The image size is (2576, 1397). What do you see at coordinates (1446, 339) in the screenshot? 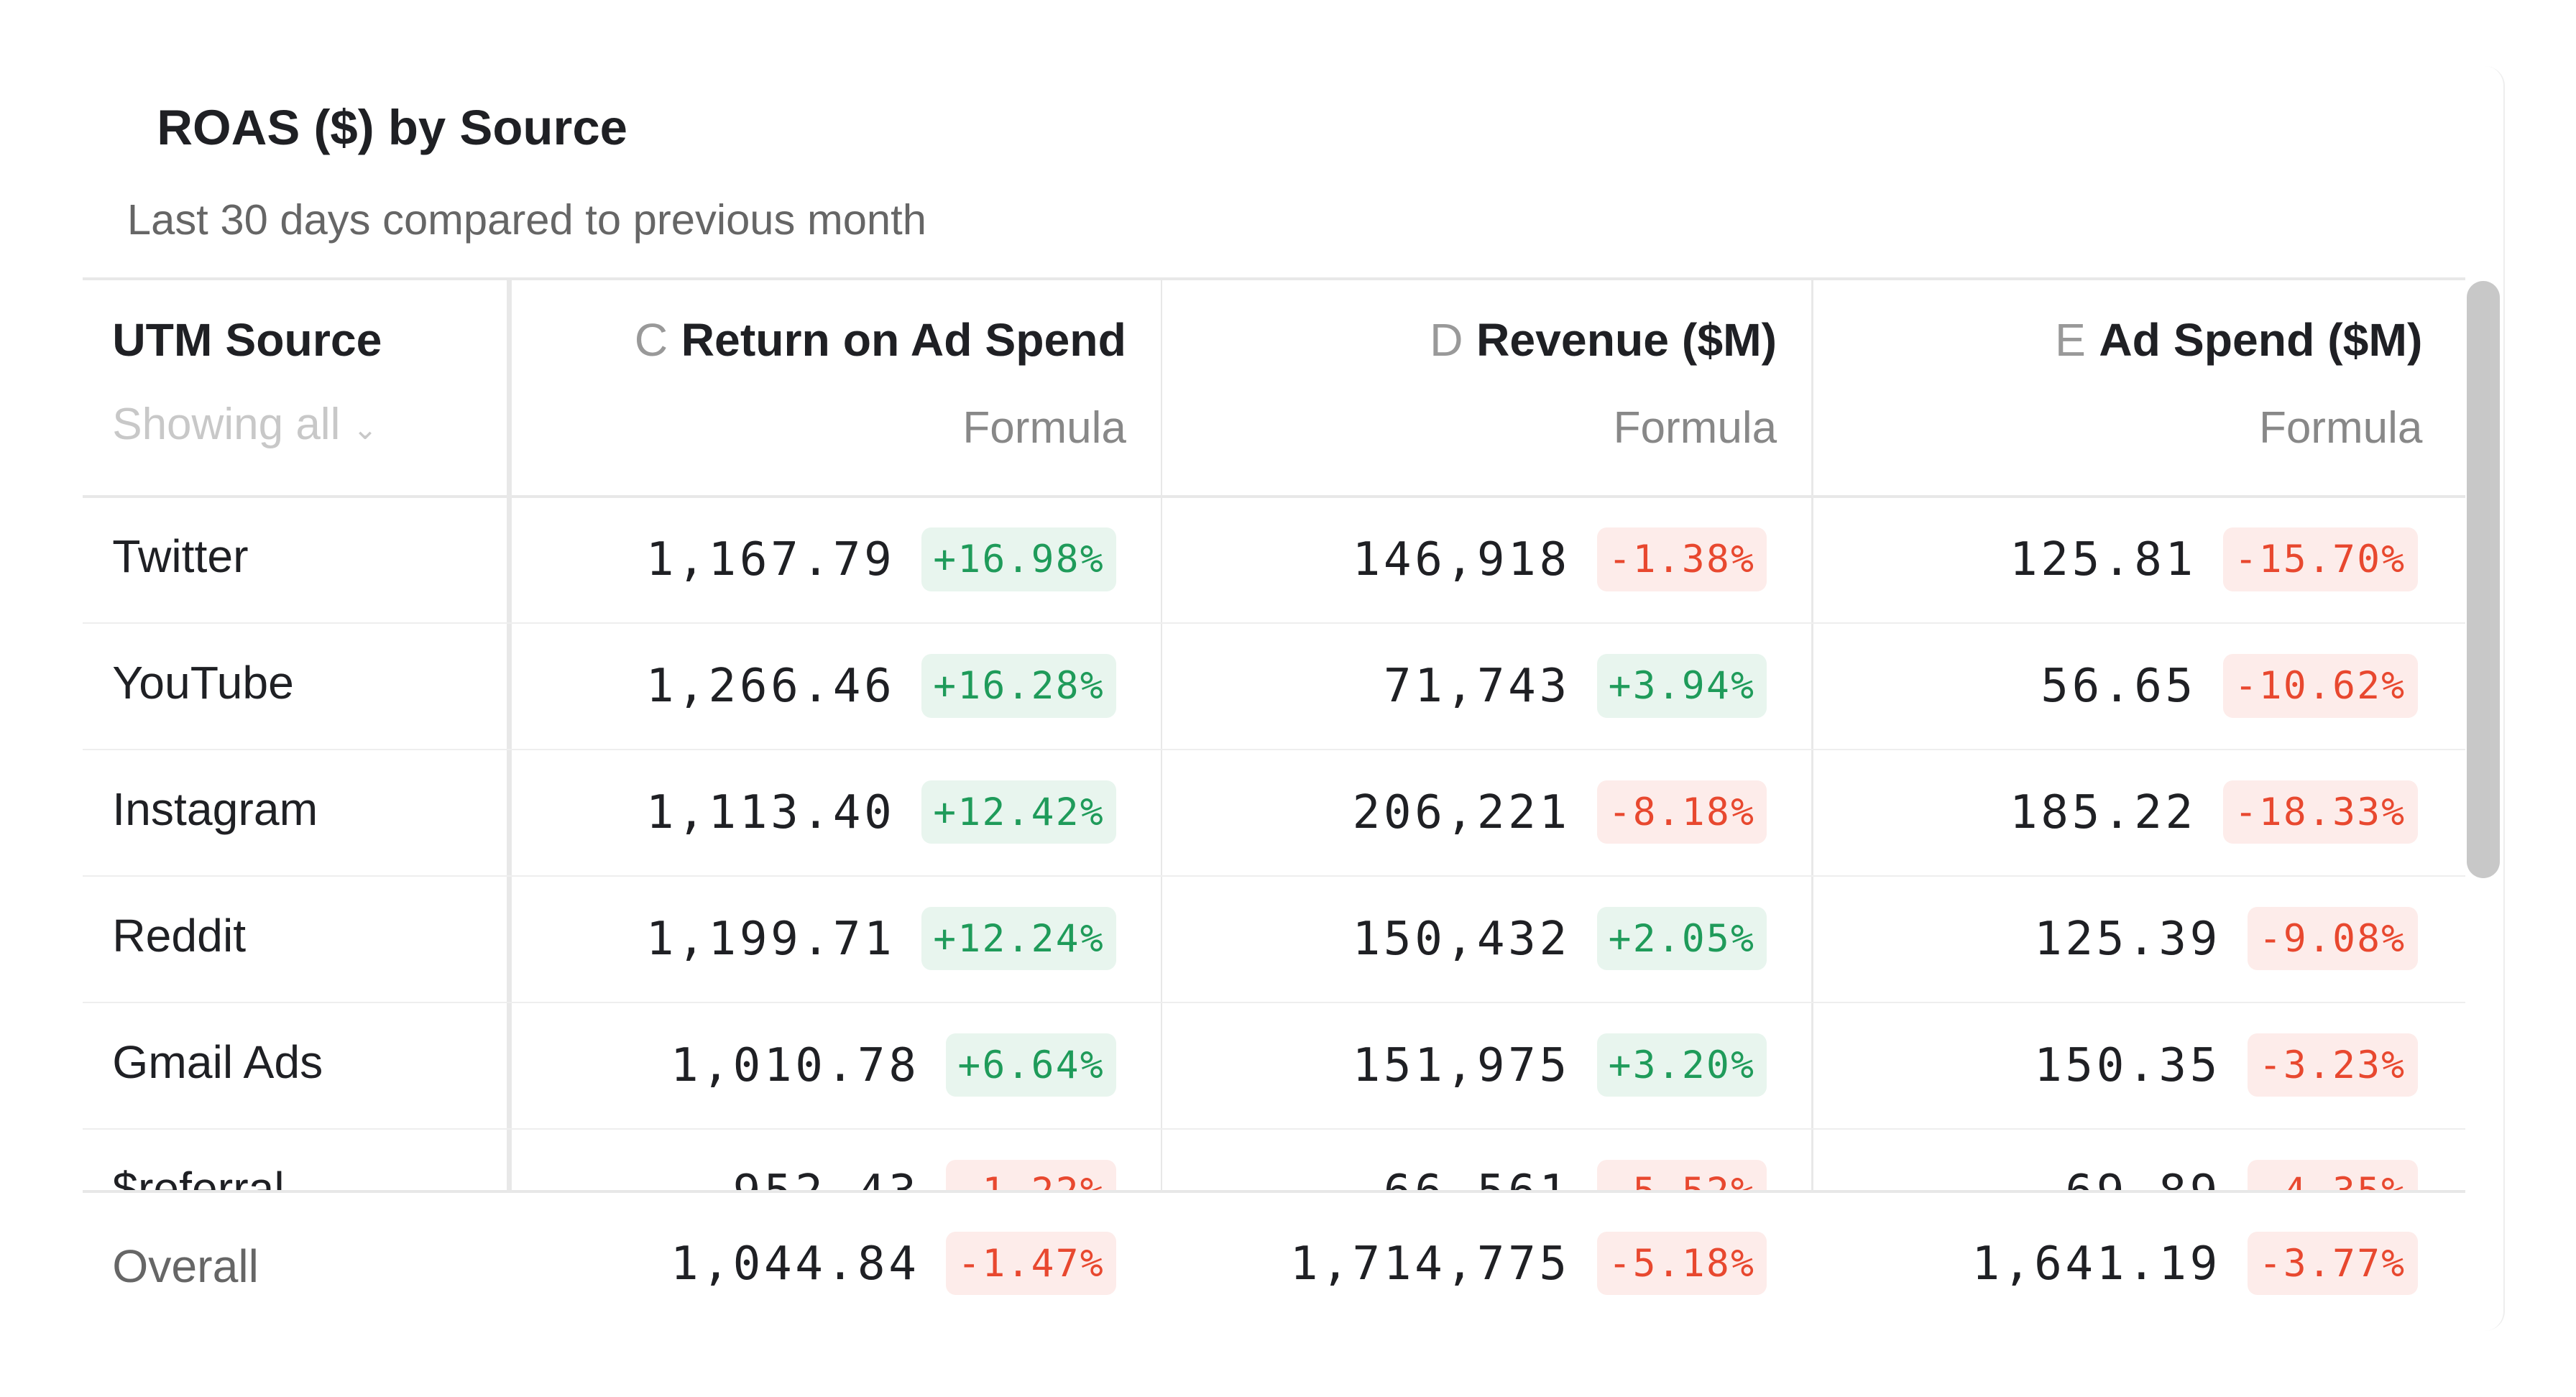
I see `column-letter: D` at bounding box center [1446, 339].